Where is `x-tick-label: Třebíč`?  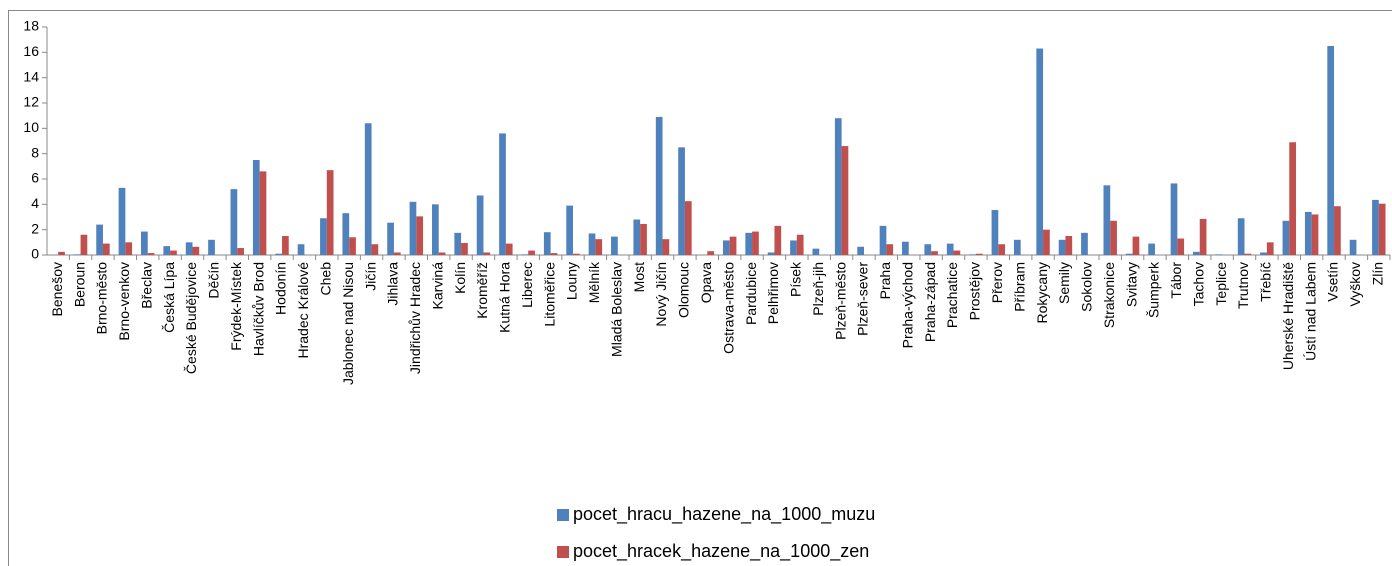 x-tick-label: Třebíč is located at coordinates (1266, 282).